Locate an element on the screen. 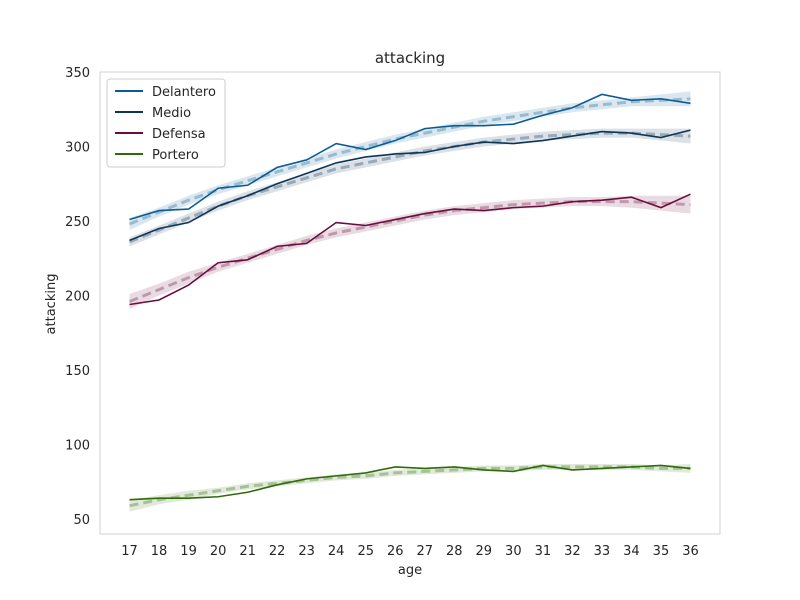 This screenshot has width=800, height=600. x-tick-label: 19 is located at coordinates (188, 551).